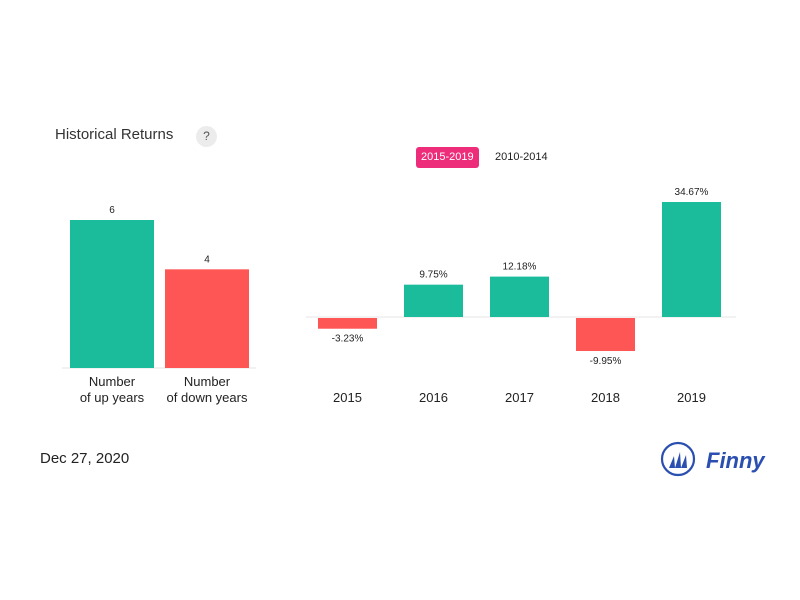 The height and width of the screenshot is (600, 800). What do you see at coordinates (207, 397) in the screenshot?
I see `category-label-count-1-1: of down years` at bounding box center [207, 397].